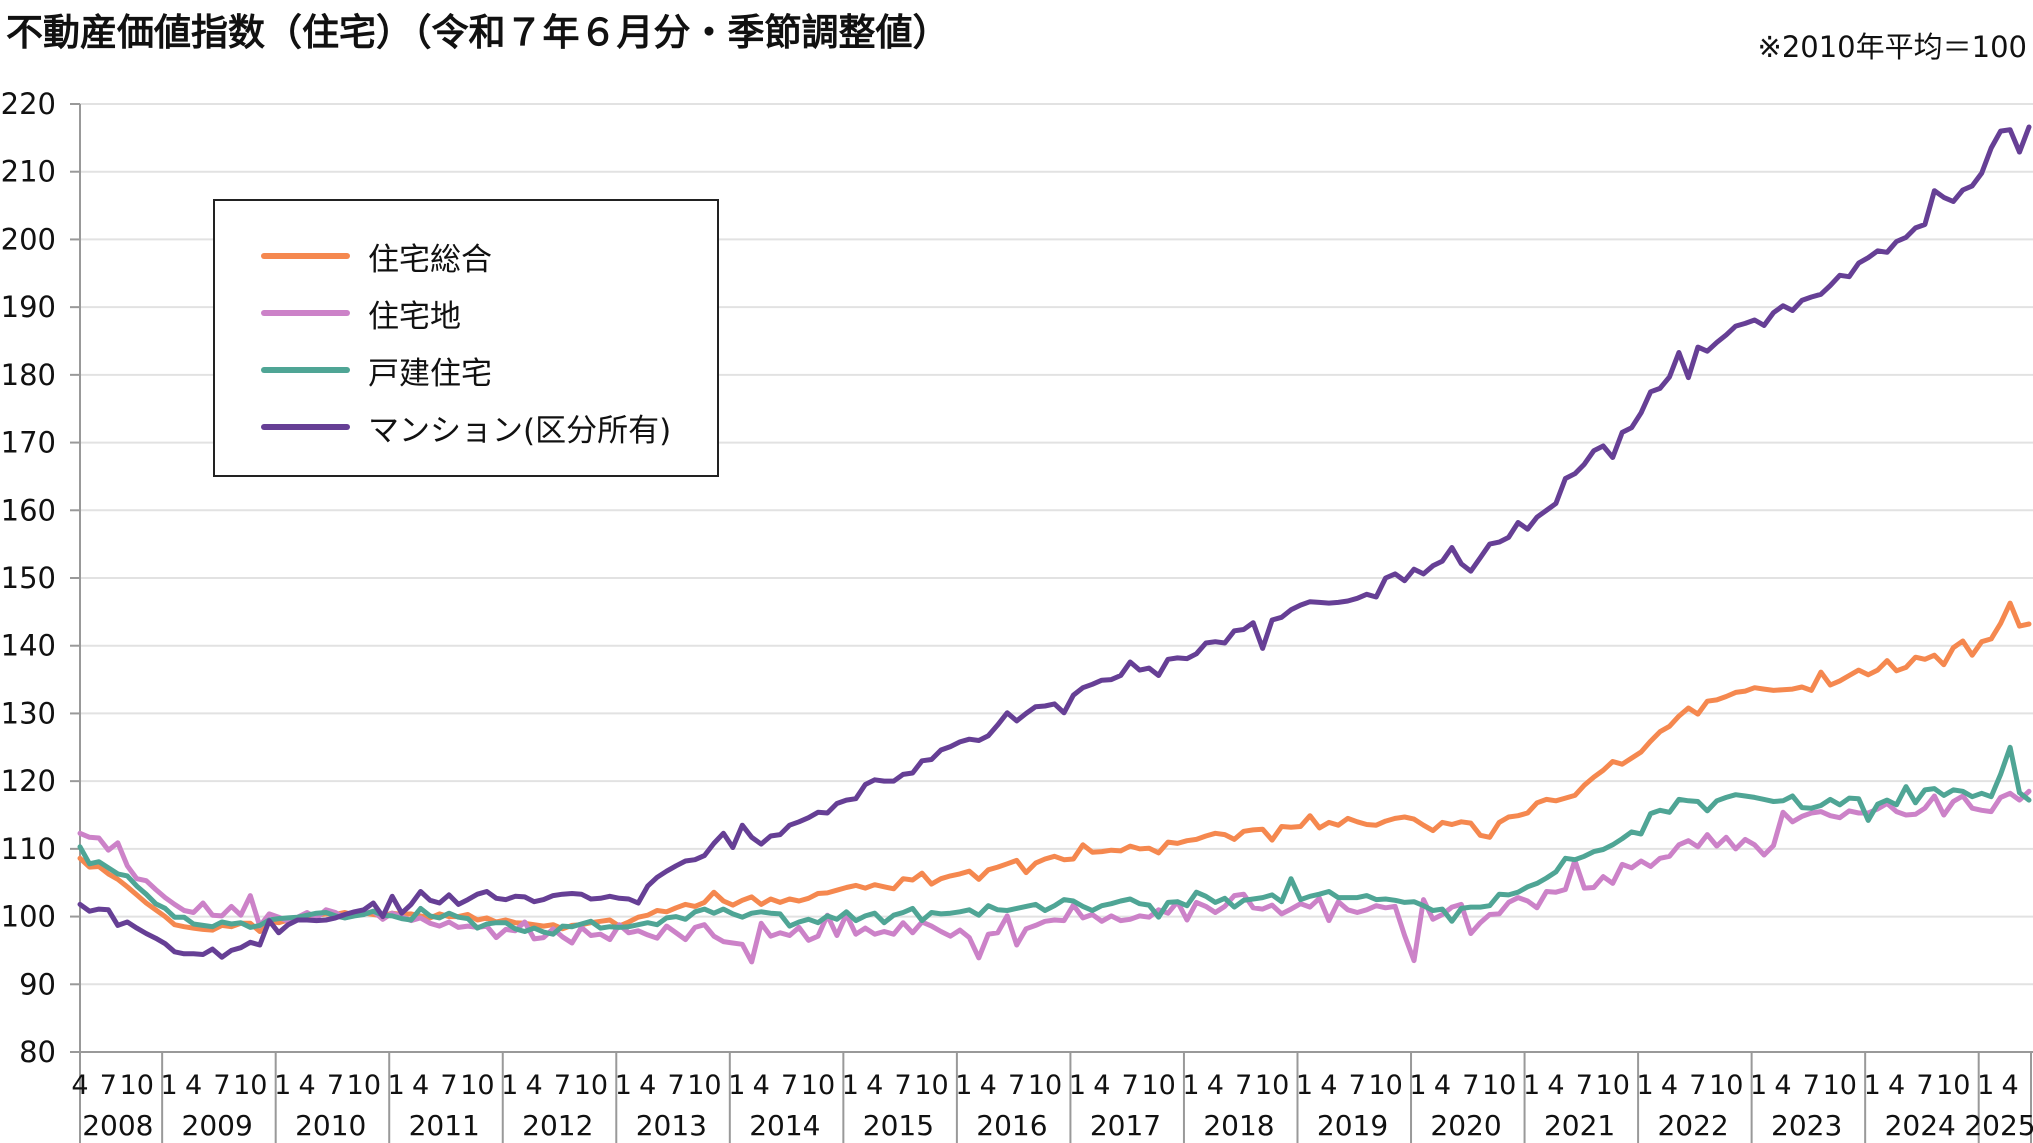  What do you see at coordinates (28, 578) in the screenshot?
I see `y-tick-label: 150` at bounding box center [28, 578].